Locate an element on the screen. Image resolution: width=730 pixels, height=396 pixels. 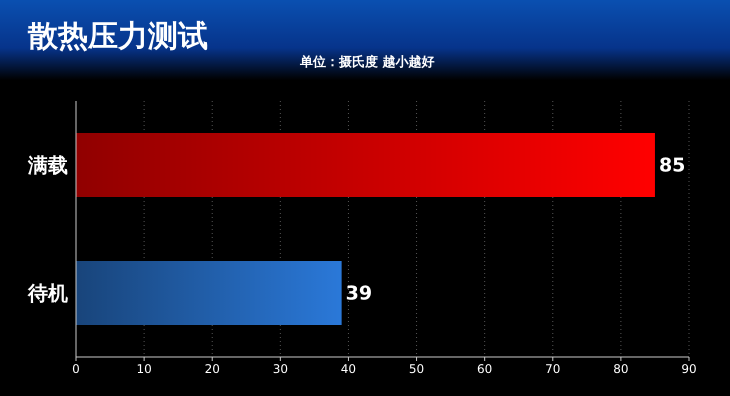
data-label: 85 is located at coordinates (672, 165).